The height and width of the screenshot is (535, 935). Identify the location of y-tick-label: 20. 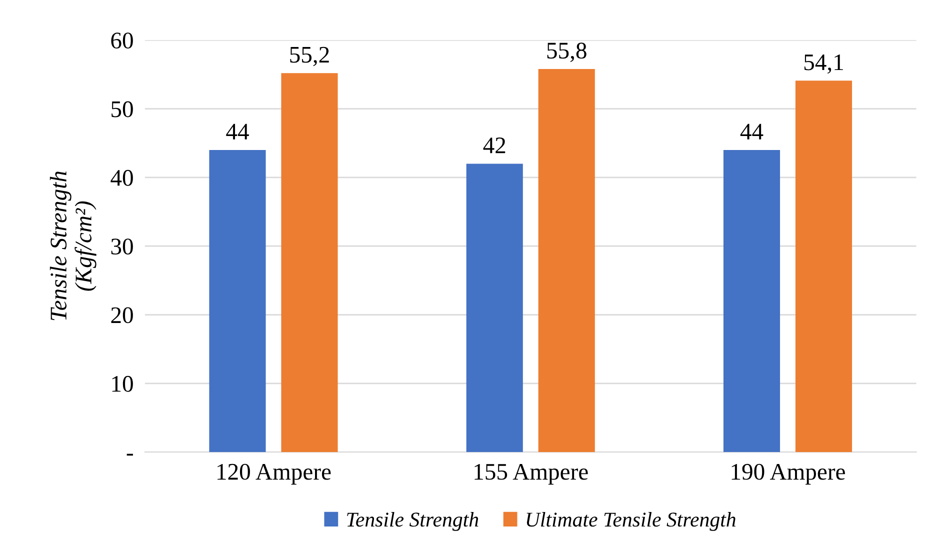
(122, 315).